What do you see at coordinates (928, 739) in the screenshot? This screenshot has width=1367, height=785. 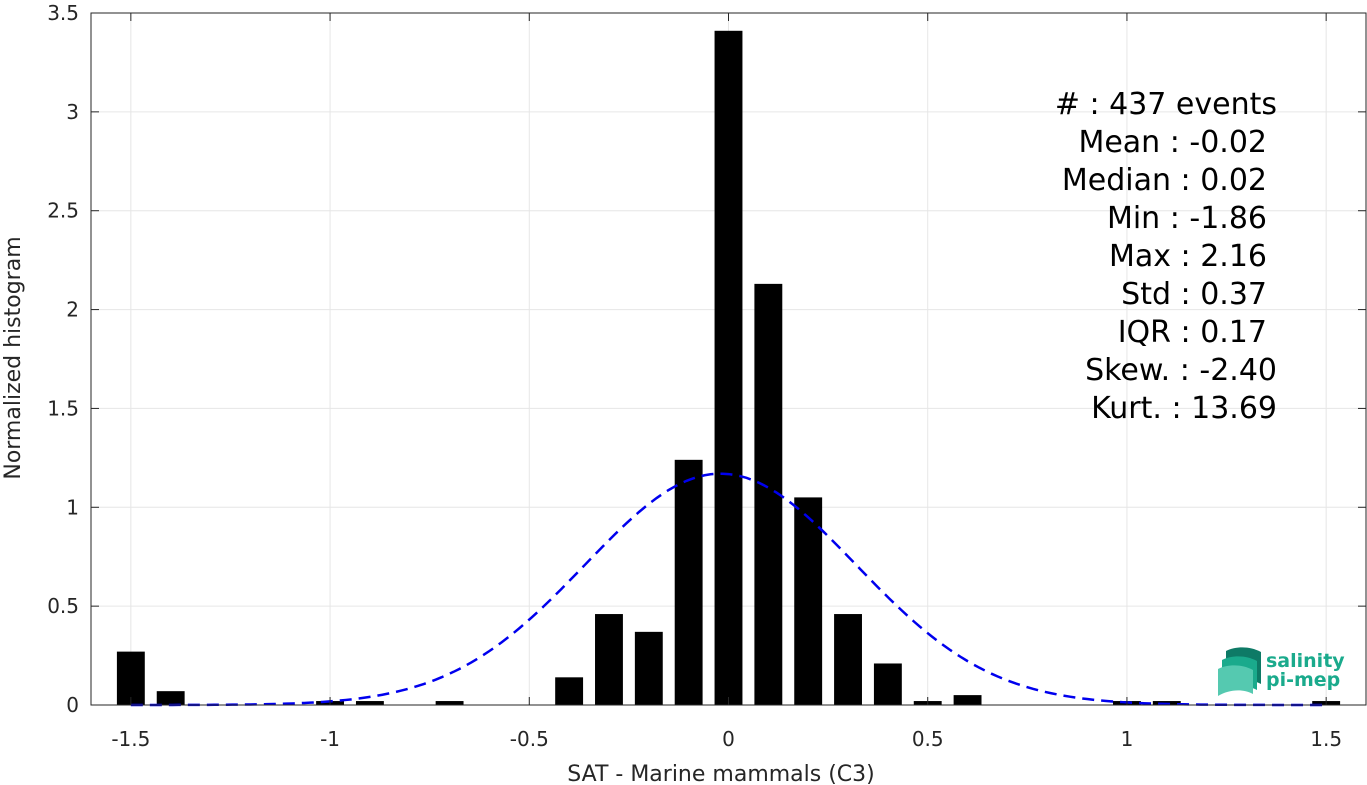 I see `x-tick-label: 0.5` at bounding box center [928, 739].